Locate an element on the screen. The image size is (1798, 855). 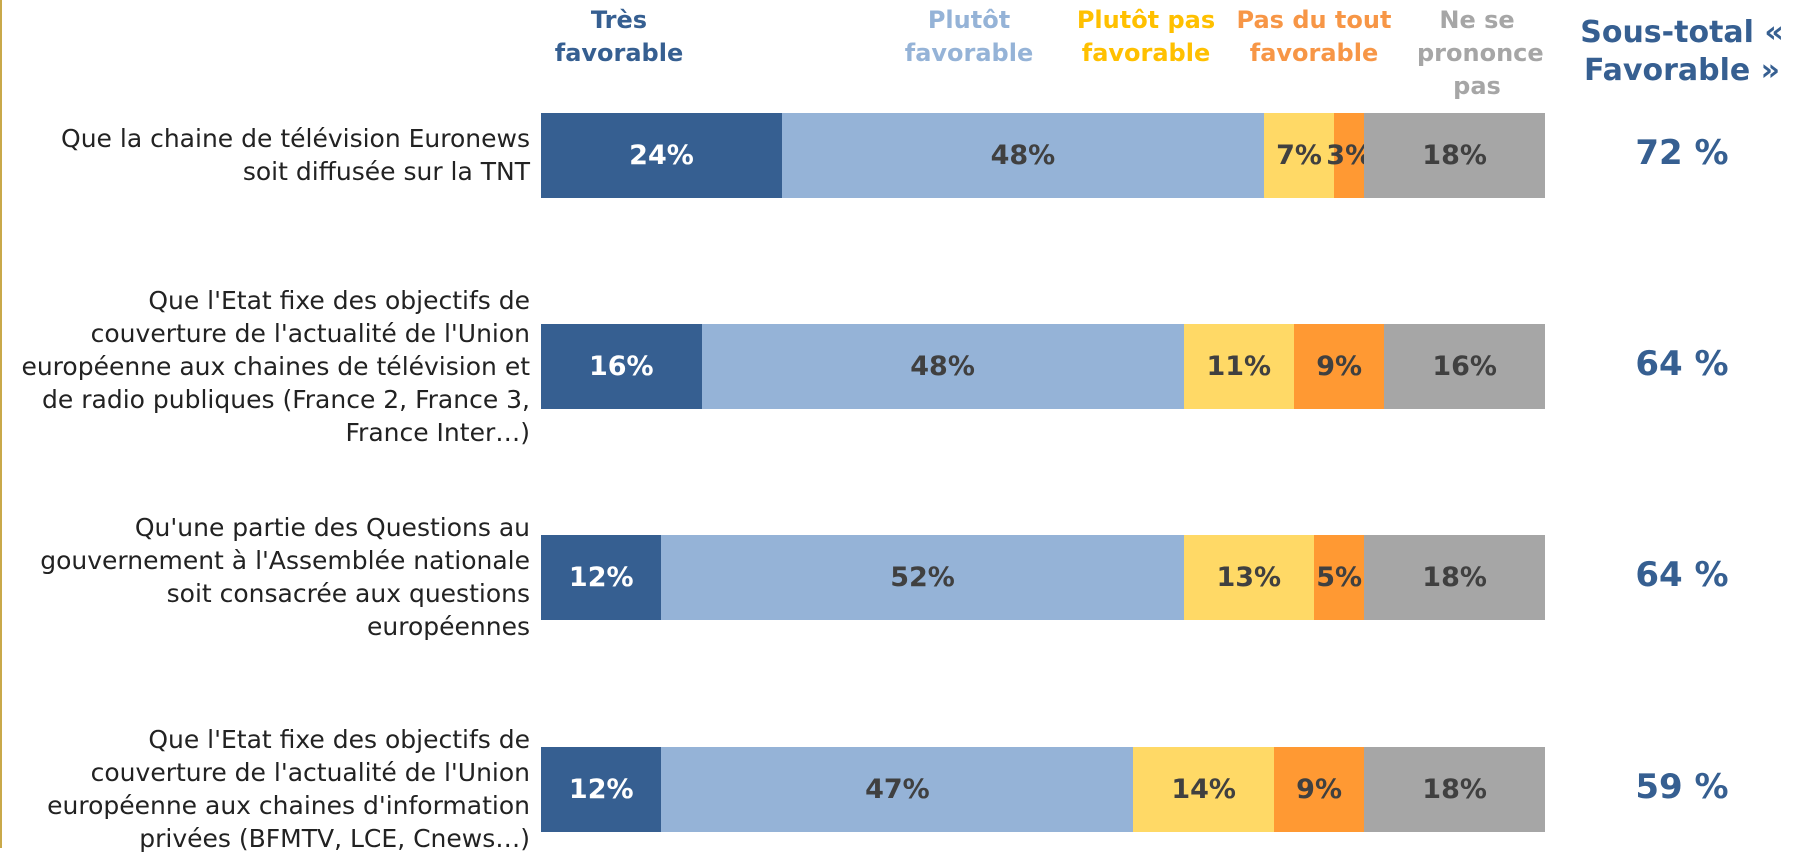
subtotal-title: Sous-total « Favorable » is located at coordinates (1682, 51).